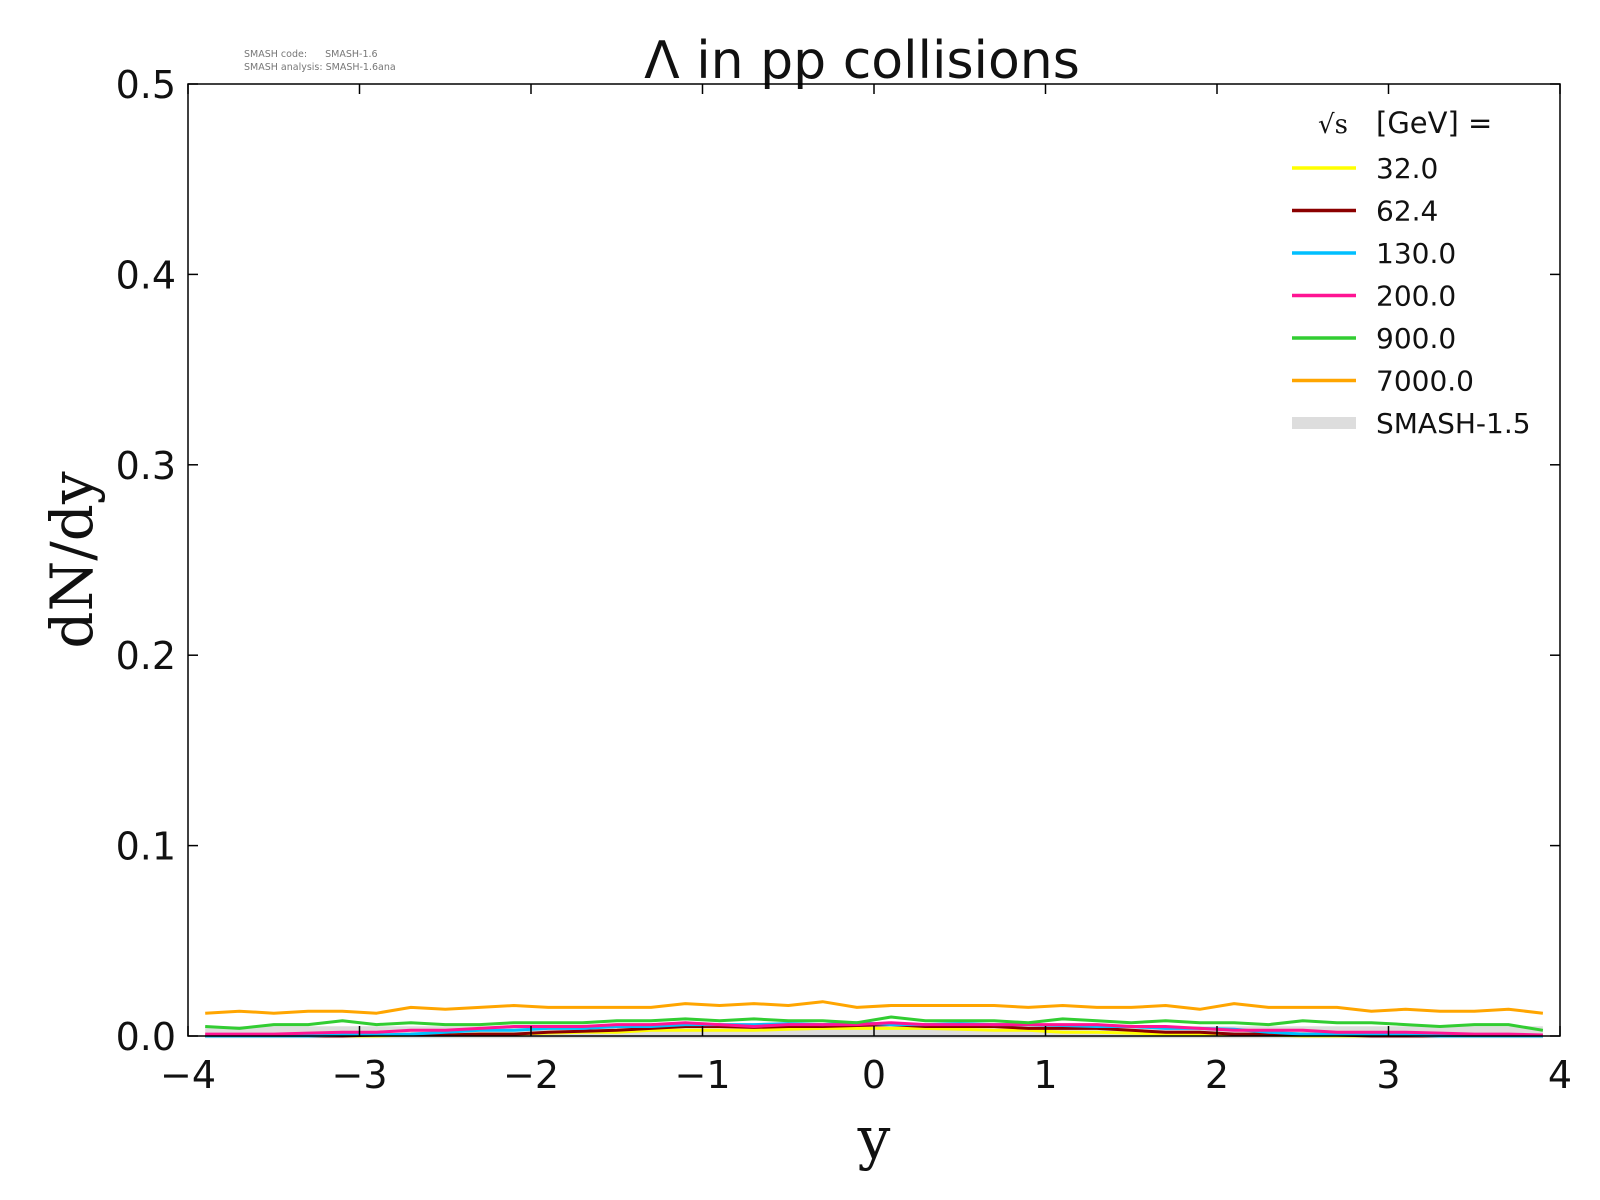 Image resolution: width=1600 pixels, height=1200 pixels. What do you see at coordinates (1416, 338) in the screenshot?
I see `legend-label: 900.0` at bounding box center [1416, 338].